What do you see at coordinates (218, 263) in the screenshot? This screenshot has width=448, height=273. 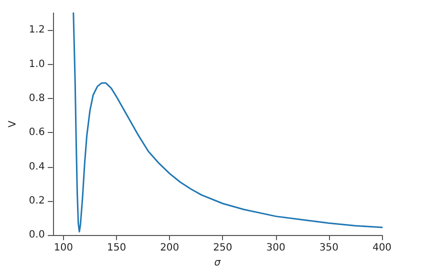 I see `x-axis-title: σ` at bounding box center [218, 263].